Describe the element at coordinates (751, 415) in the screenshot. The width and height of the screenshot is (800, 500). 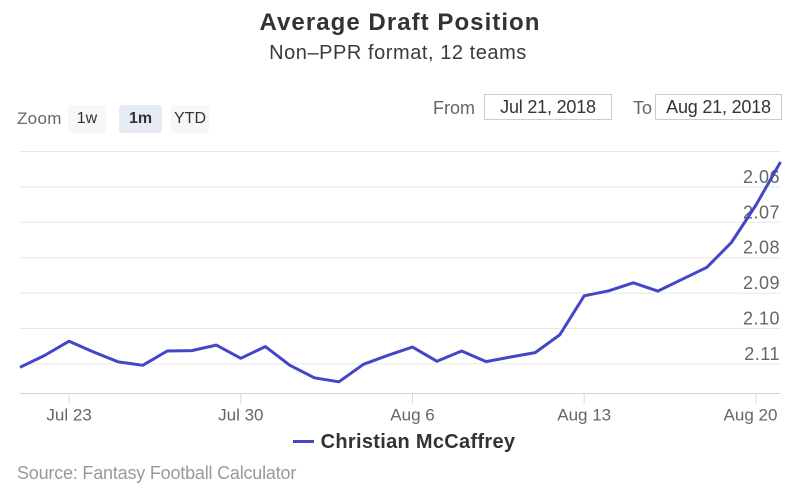
I see `svg-text: Aug 20` at that location.